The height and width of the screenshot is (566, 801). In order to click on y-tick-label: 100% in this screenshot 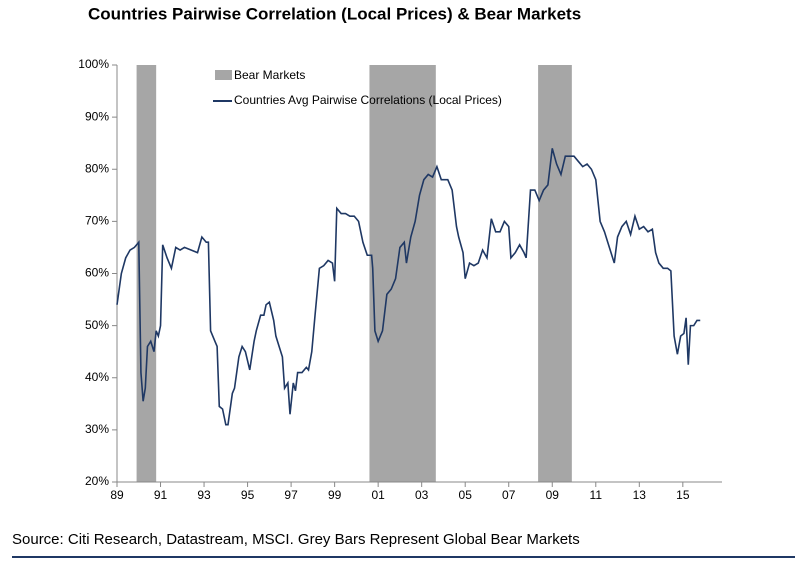, I will do `click(93, 64)`.